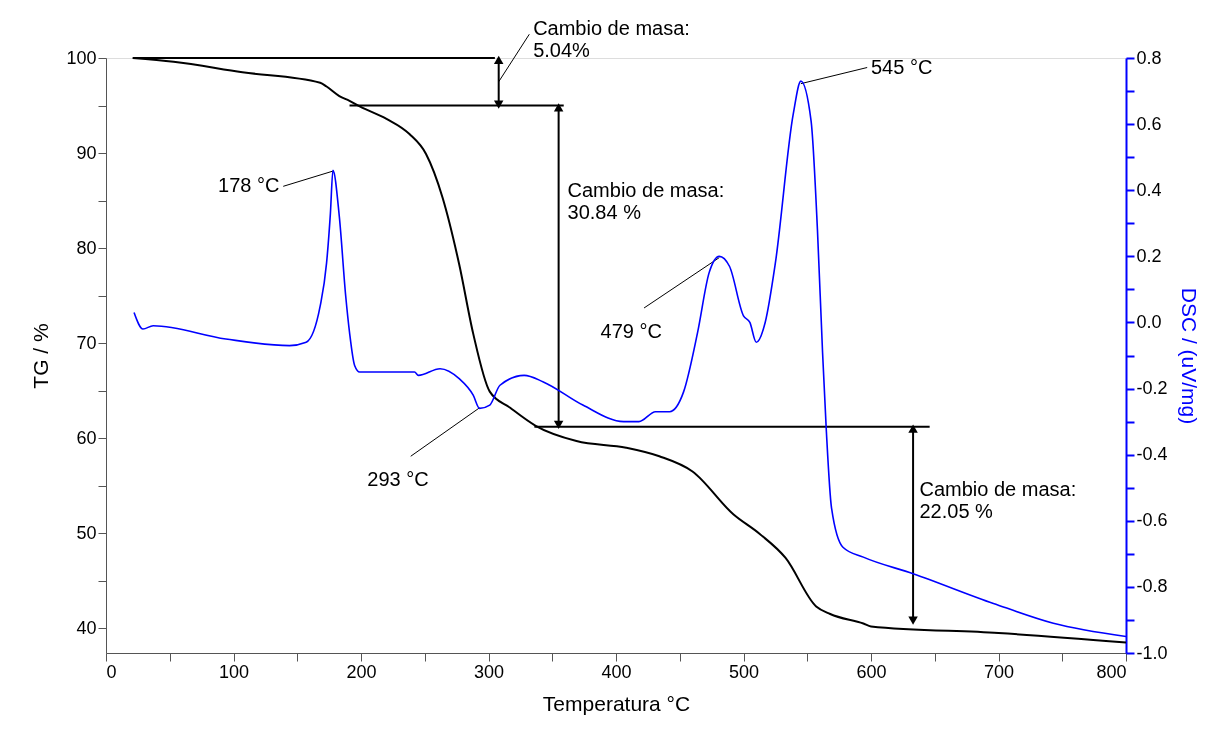 Image resolution: width=1231 pixels, height=746 pixels. Describe the element at coordinates (1149, 123) in the screenshot. I see `y2-tick-label: 0.6` at that location.